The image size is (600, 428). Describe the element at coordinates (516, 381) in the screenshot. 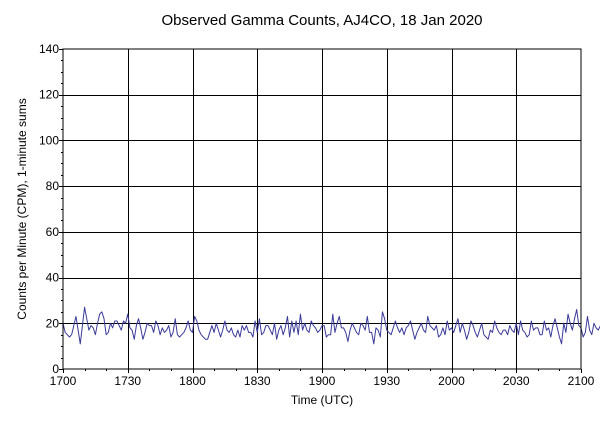

I see `x-tick-label: 2030` at that location.